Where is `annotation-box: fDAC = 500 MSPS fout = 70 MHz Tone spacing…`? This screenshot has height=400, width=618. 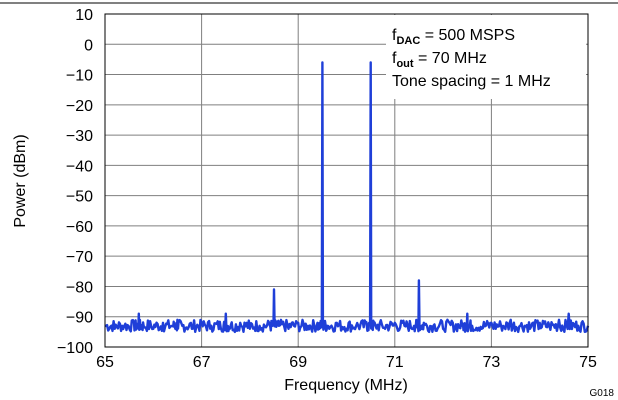 annotation-box: fDAC = 500 MSPS fout = 70 MHz Tone spacing… is located at coordinates (486, 57).